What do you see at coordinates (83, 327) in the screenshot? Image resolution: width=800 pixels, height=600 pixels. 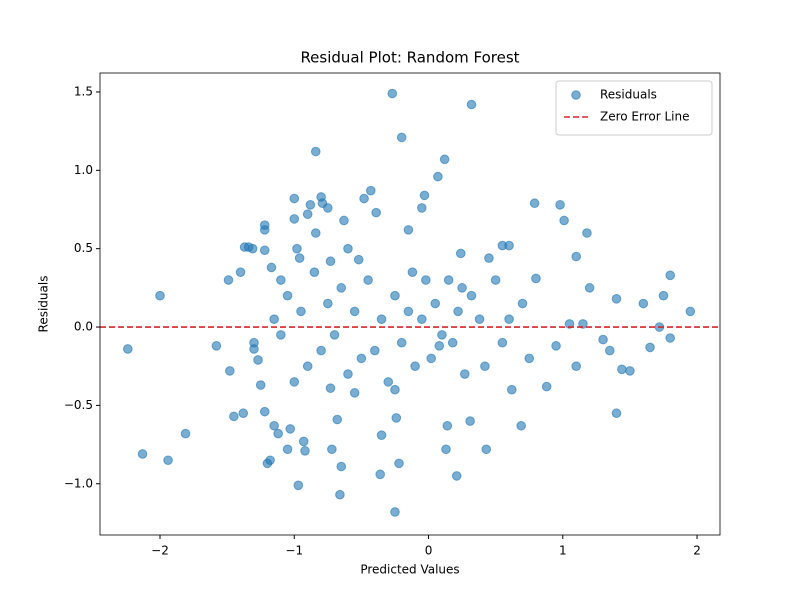 I see `y-tick-label: 0.0` at bounding box center [83, 327].